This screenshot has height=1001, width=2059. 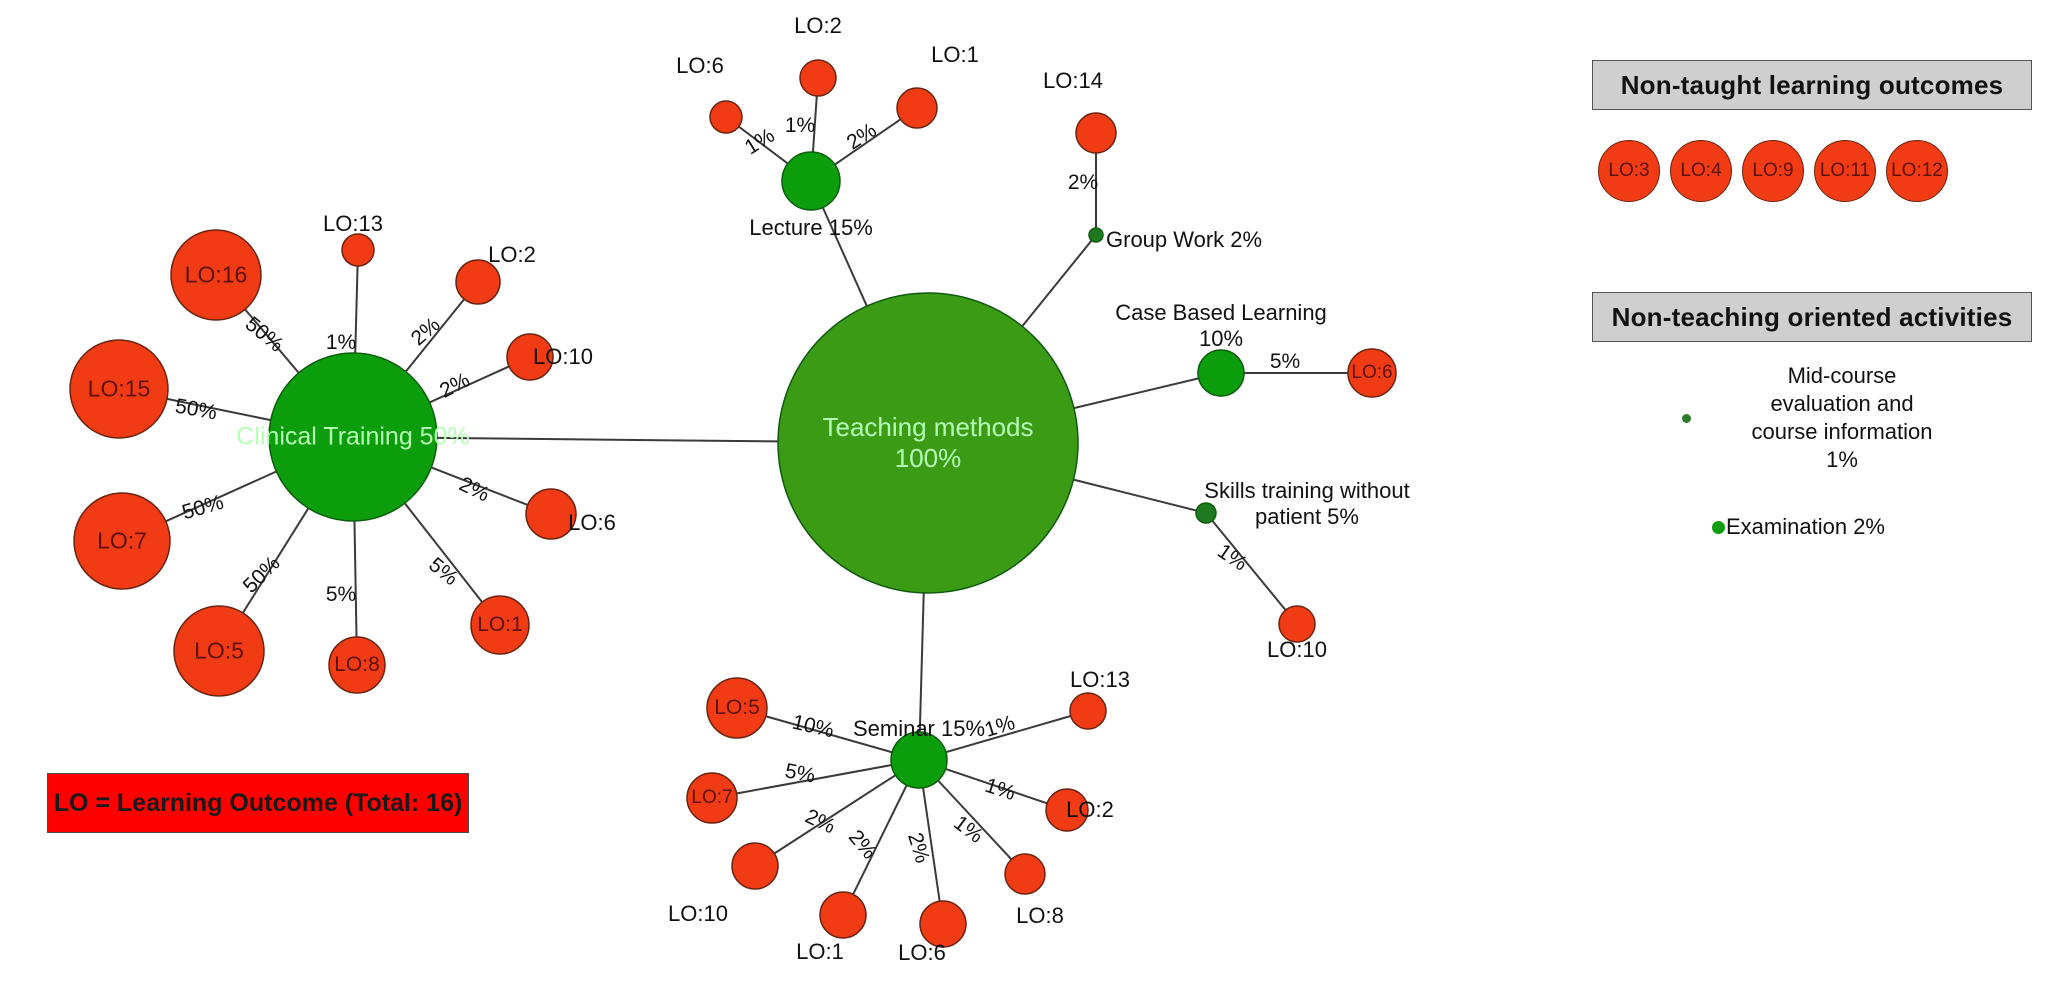 I want to click on non-taught-chip-lo12: LO:12, so click(x=1917, y=171).